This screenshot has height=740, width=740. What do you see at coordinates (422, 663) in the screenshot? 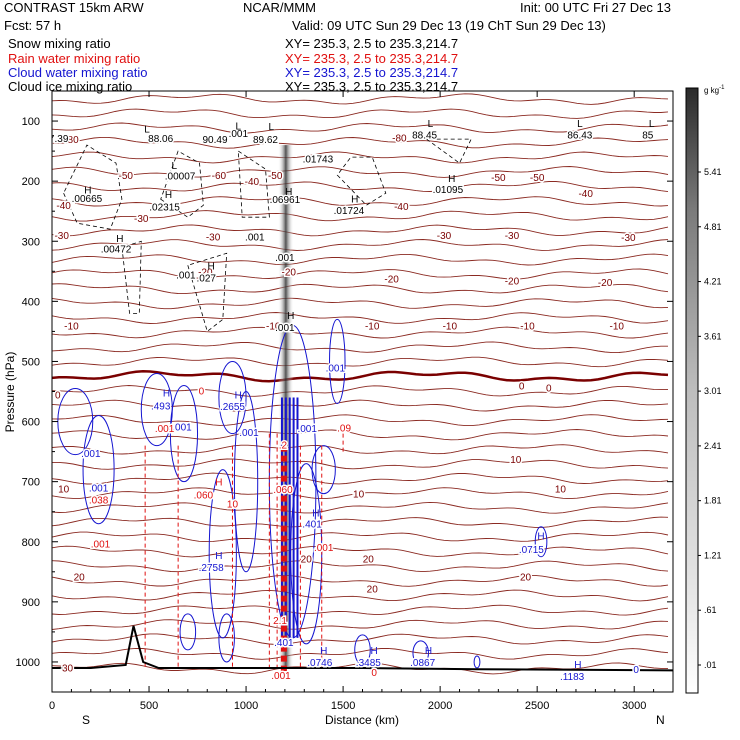
I see `cloud-water-label: .0867` at bounding box center [422, 663].